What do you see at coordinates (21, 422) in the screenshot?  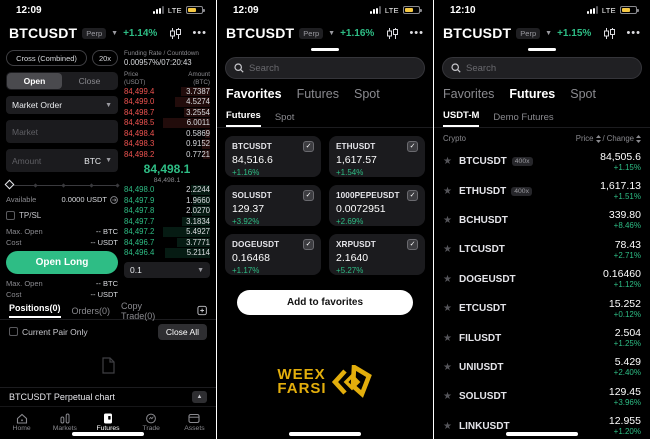 I see `nav-home: Home` at bounding box center [21, 422].